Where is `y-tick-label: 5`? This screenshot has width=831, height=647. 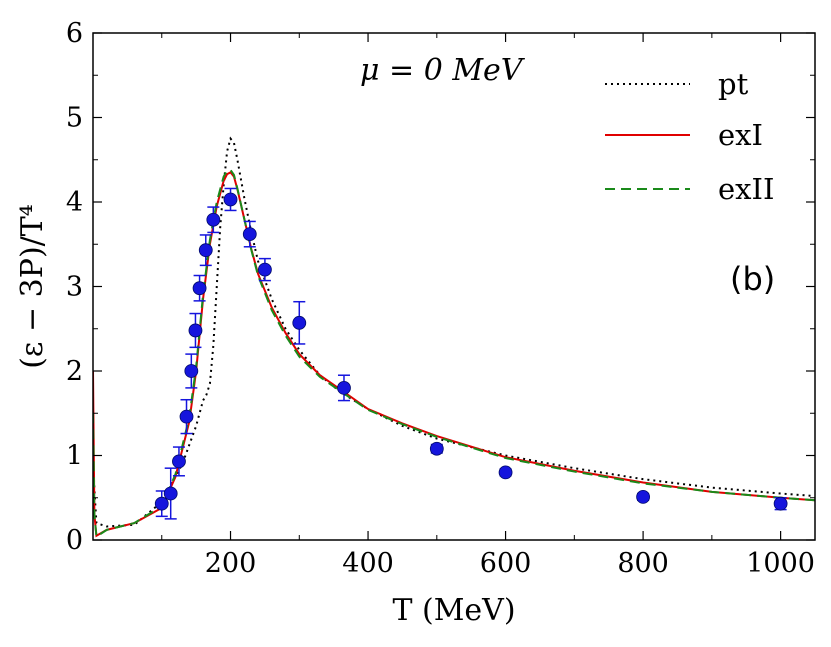 y-tick-label: 5 is located at coordinates (74, 118).